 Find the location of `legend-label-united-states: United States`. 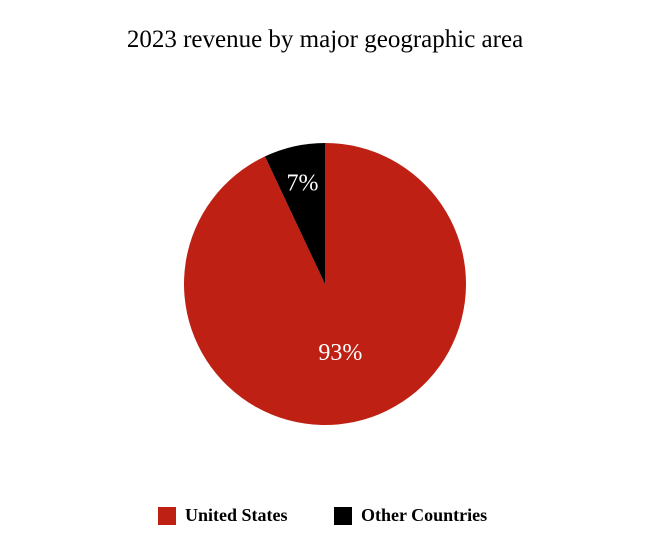

legend-label-united-states: United States is located at coordinates (236, 515).